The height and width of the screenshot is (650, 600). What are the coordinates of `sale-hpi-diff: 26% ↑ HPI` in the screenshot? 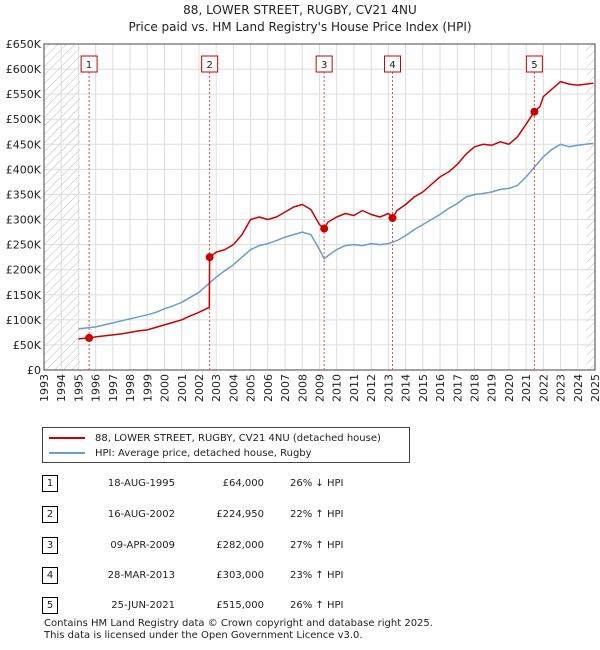 It's located at (317, 605).